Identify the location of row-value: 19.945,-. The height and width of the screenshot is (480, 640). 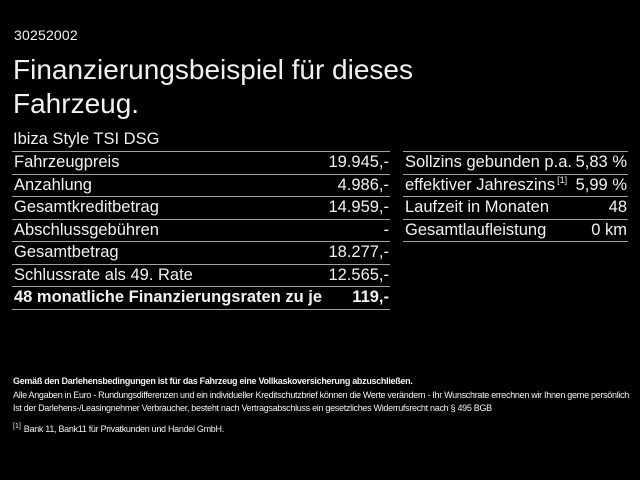
(358, 162).